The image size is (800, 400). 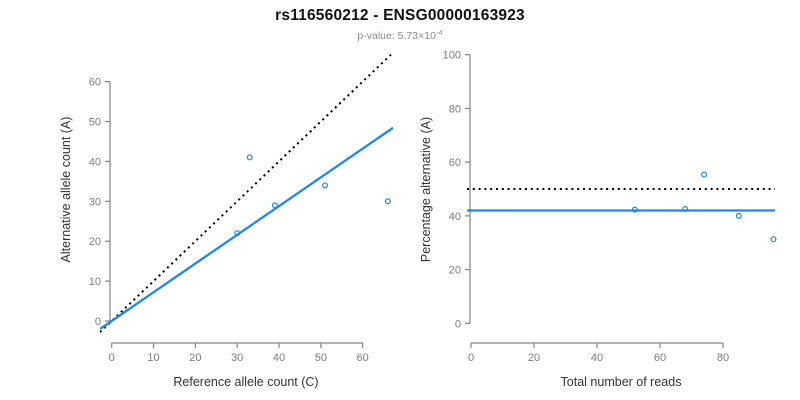 What do you see at coordinates (452, 56) in the screenshot?
I see `y-tick-label: 100` at bounding box center [452, 56].